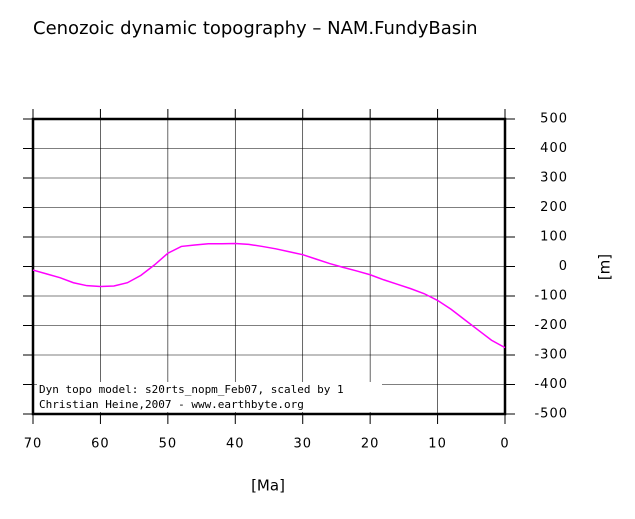  What do you see at coordinates (100, 444) in the screenshot?
I see `x-tick-label: 60` at bounding box center [100, 444].